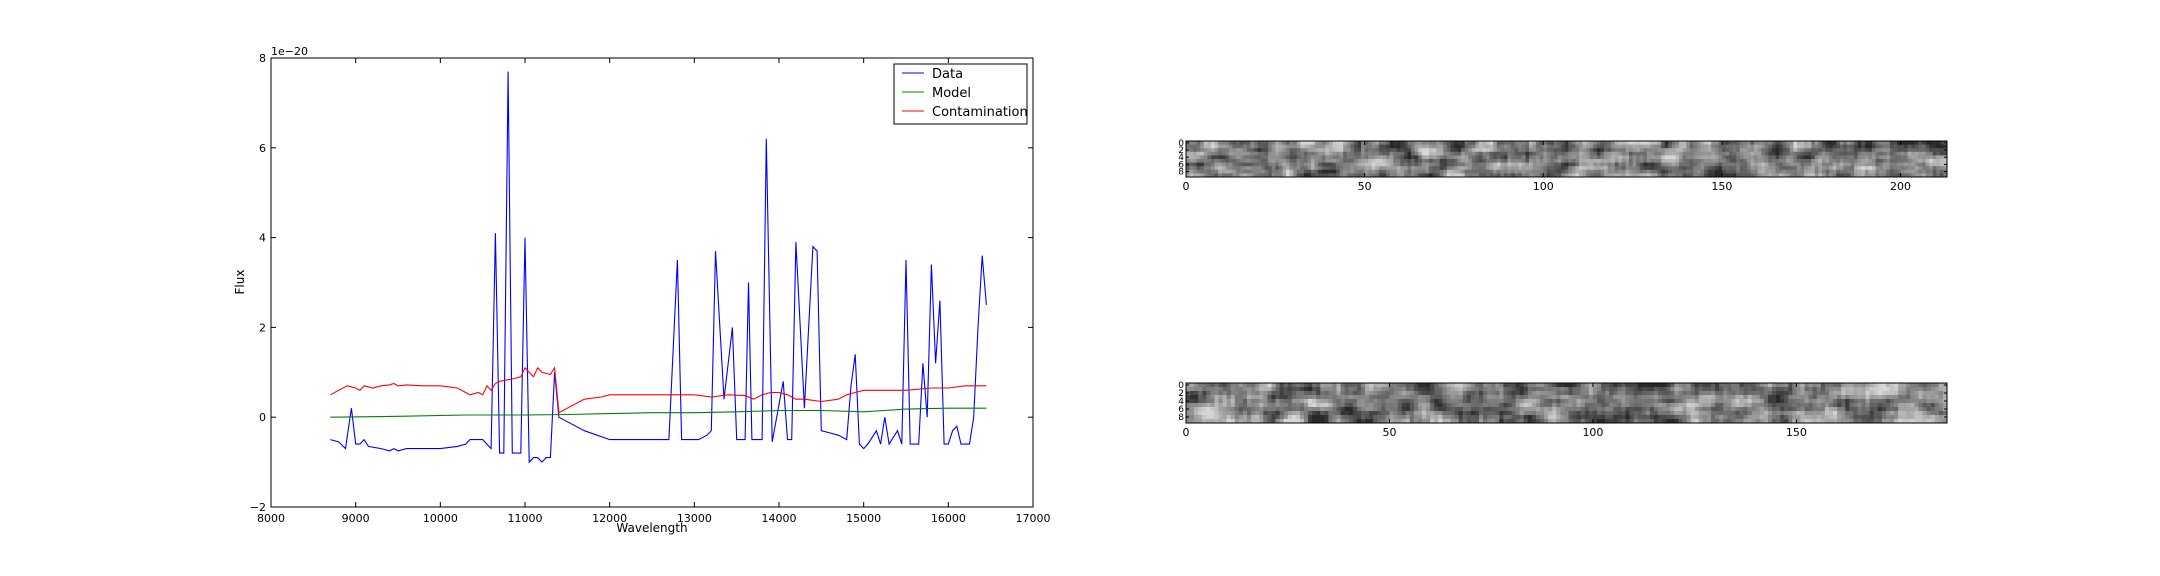 This screenshot has width=2160, height=576. What do you see at coordinates (1900, 186) in the screenshot?
I see `image-top-x-tick-label: 200` at bounding box center [1900, 186].